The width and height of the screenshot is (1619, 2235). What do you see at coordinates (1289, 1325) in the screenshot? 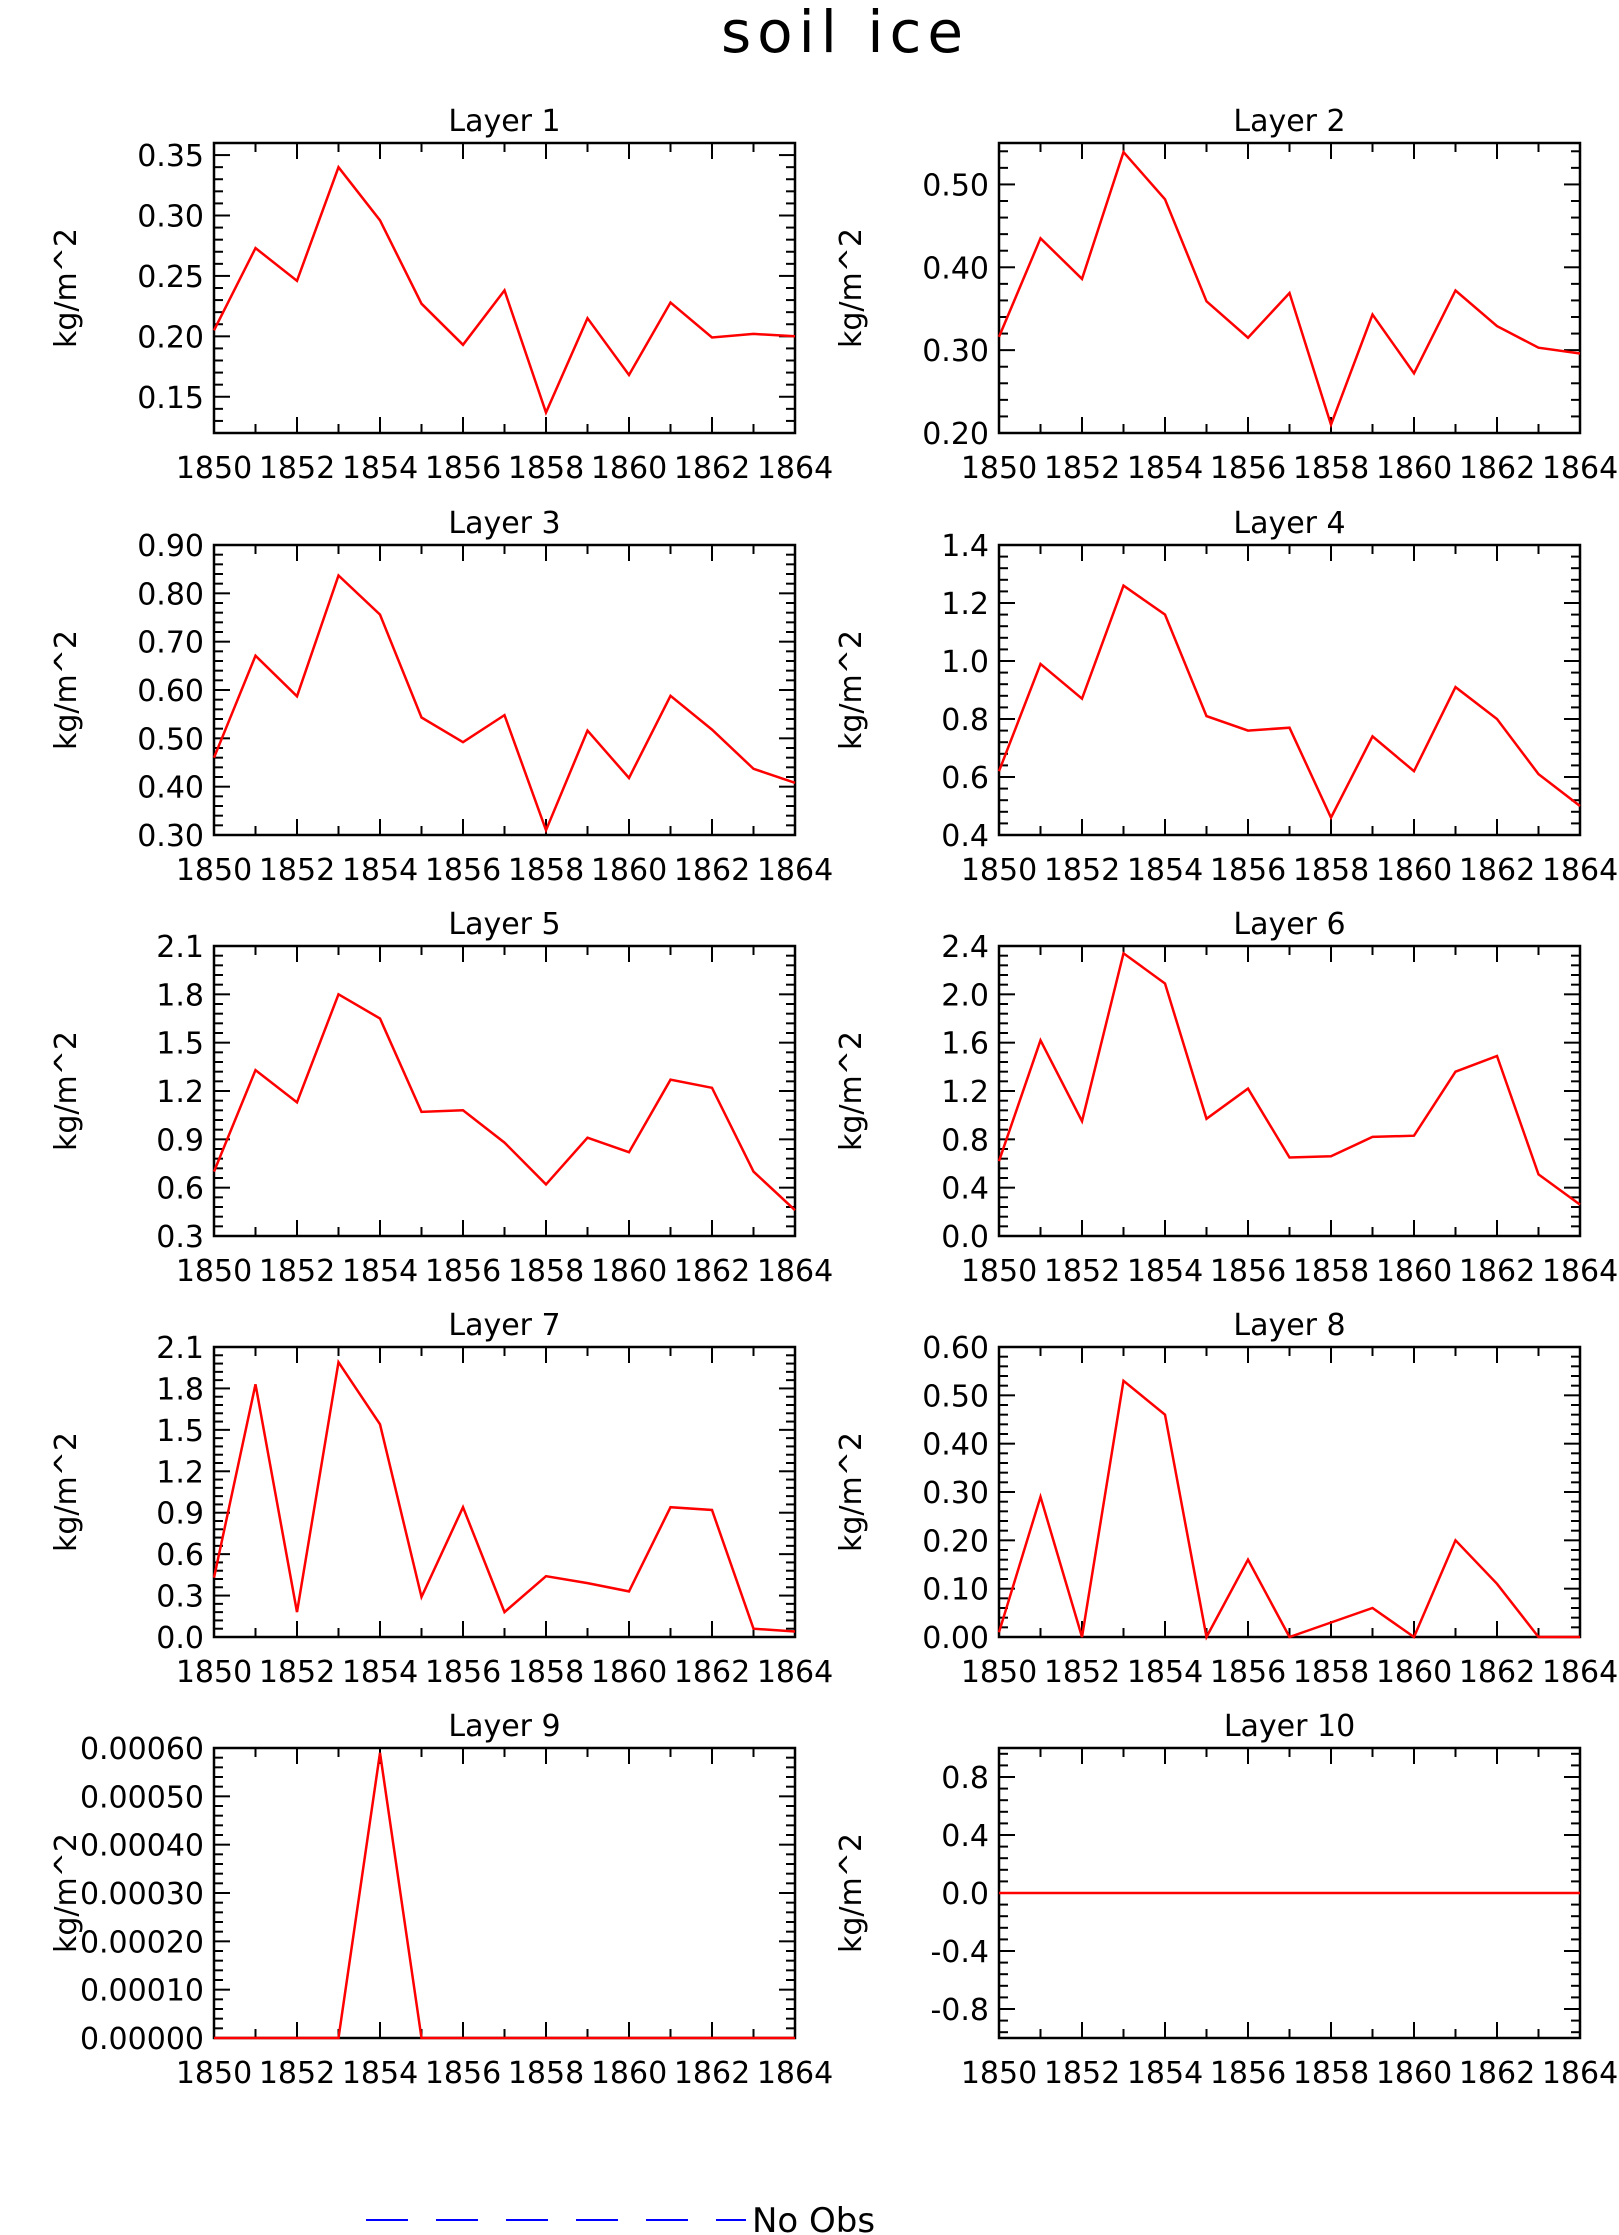
I see `panel-title: Layer 8` at bounding box center [1289, 1325].